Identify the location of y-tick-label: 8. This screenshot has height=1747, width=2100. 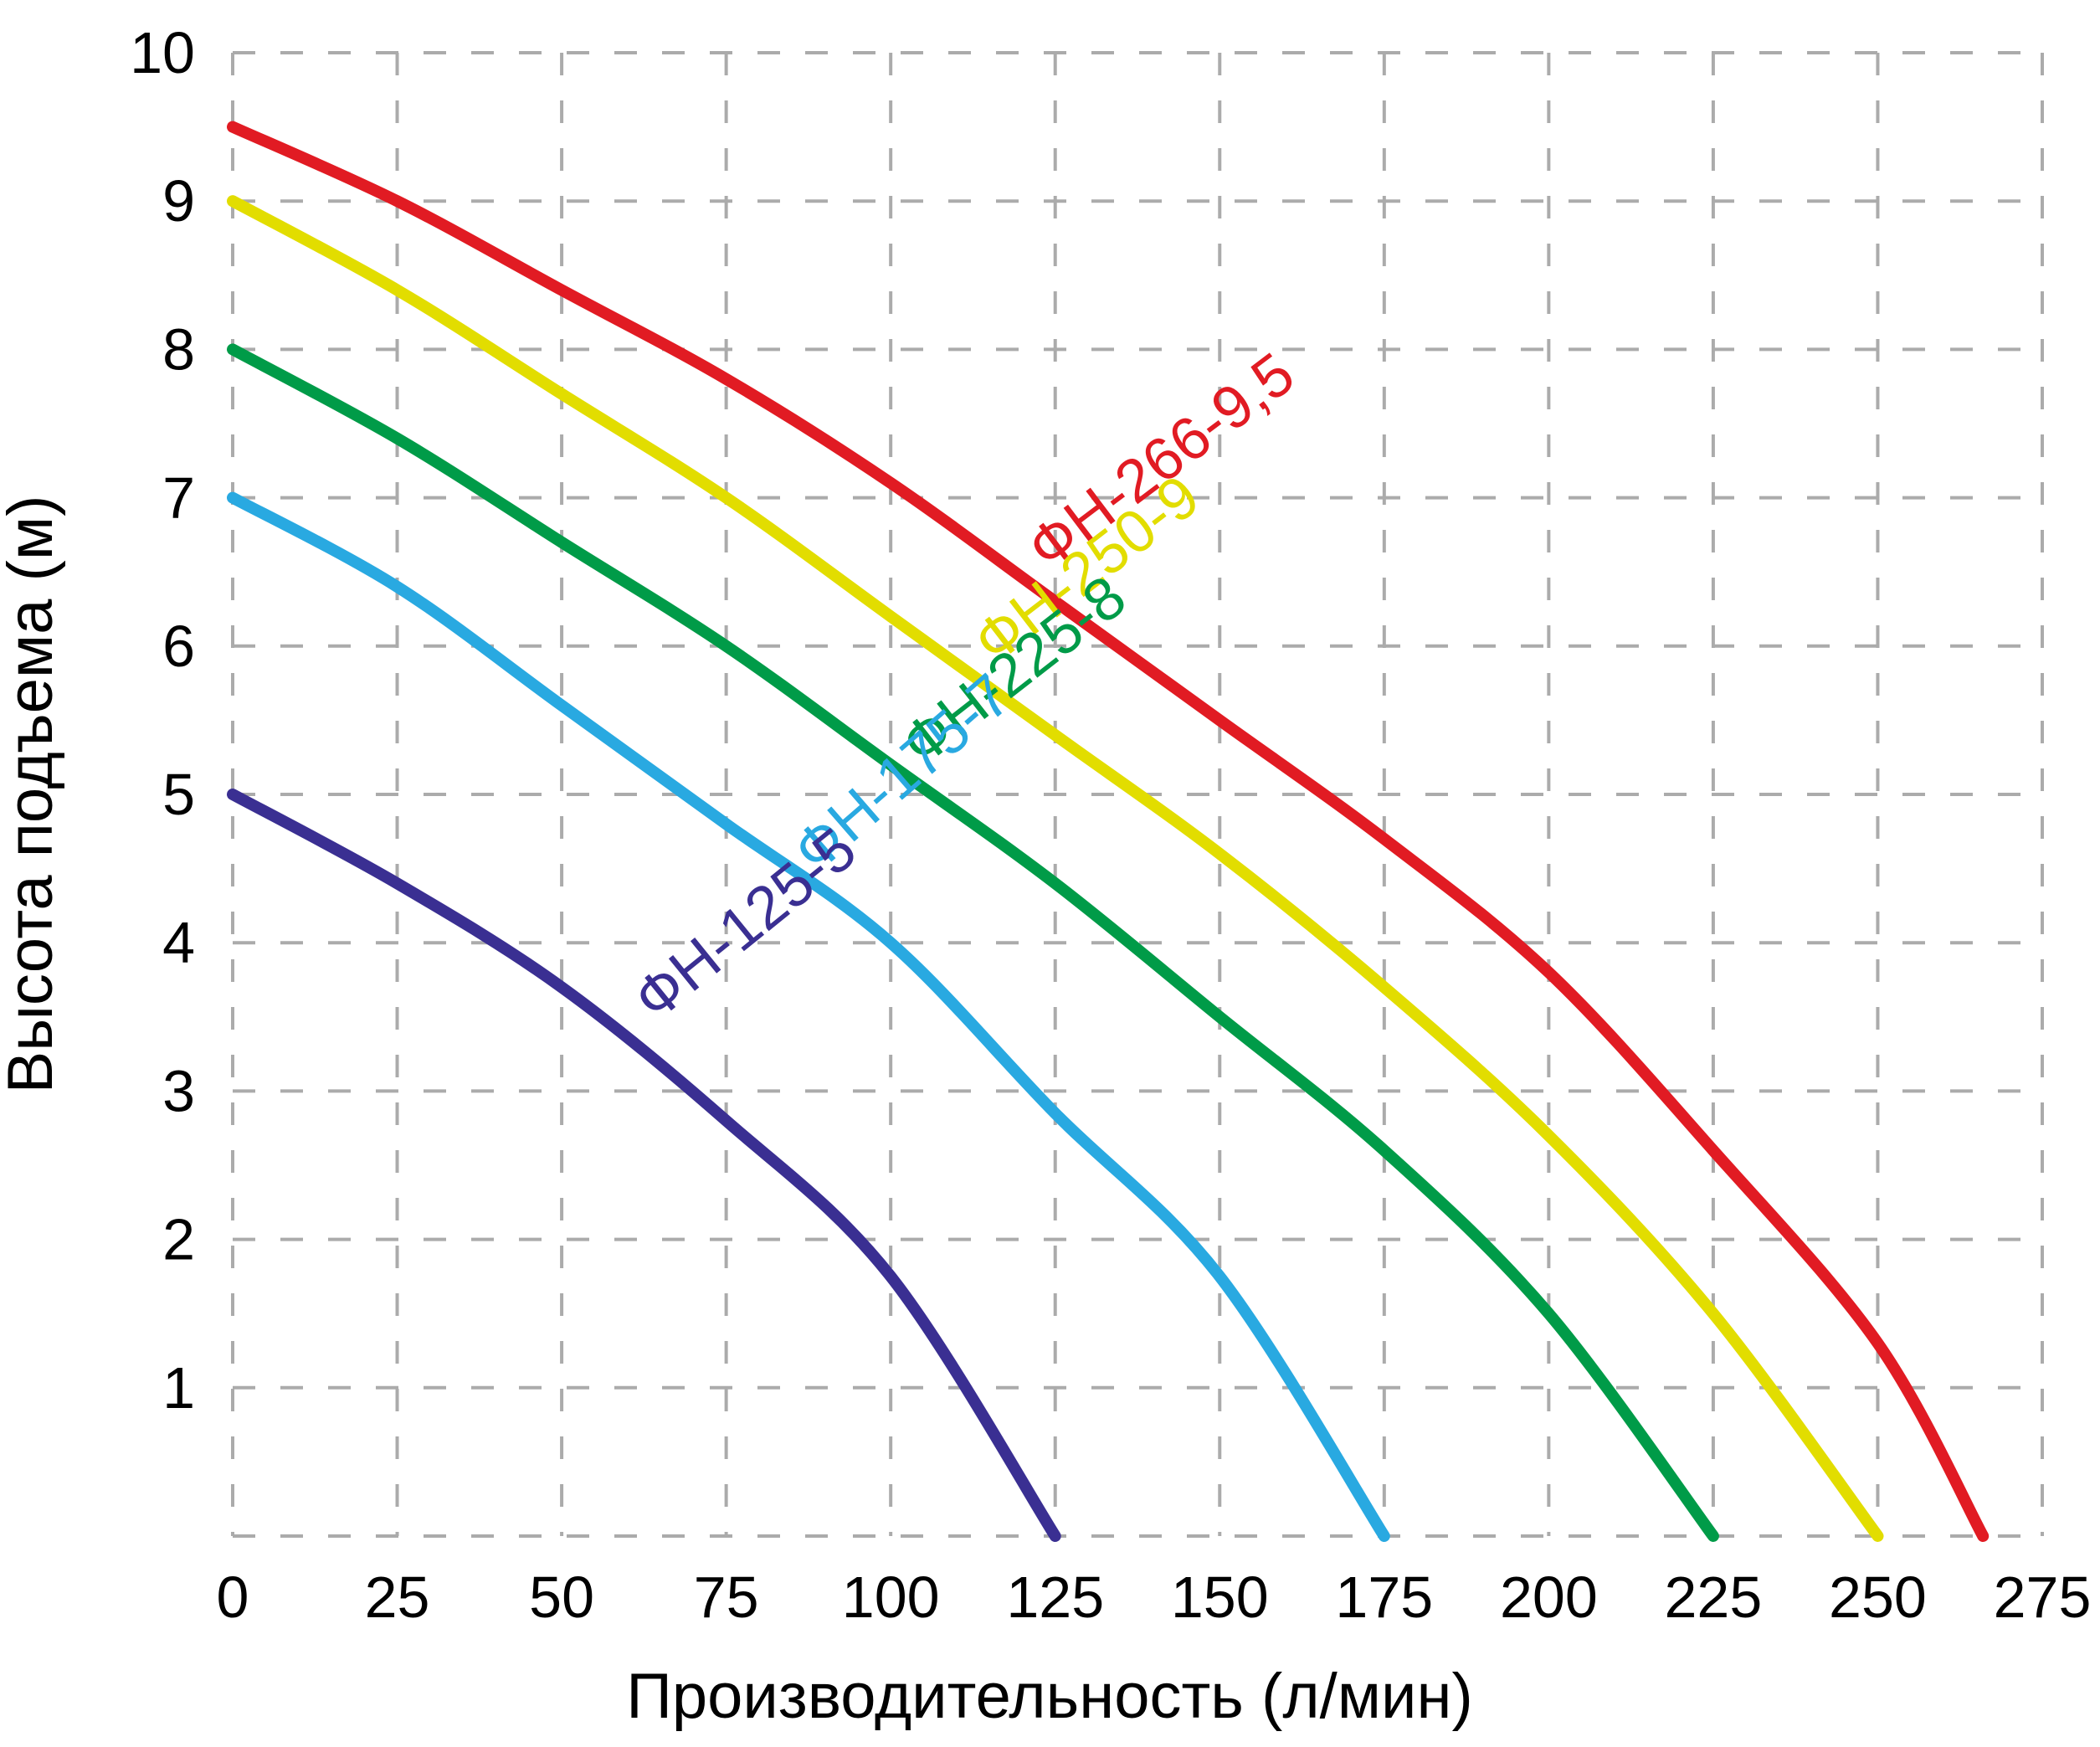
(178, 349).